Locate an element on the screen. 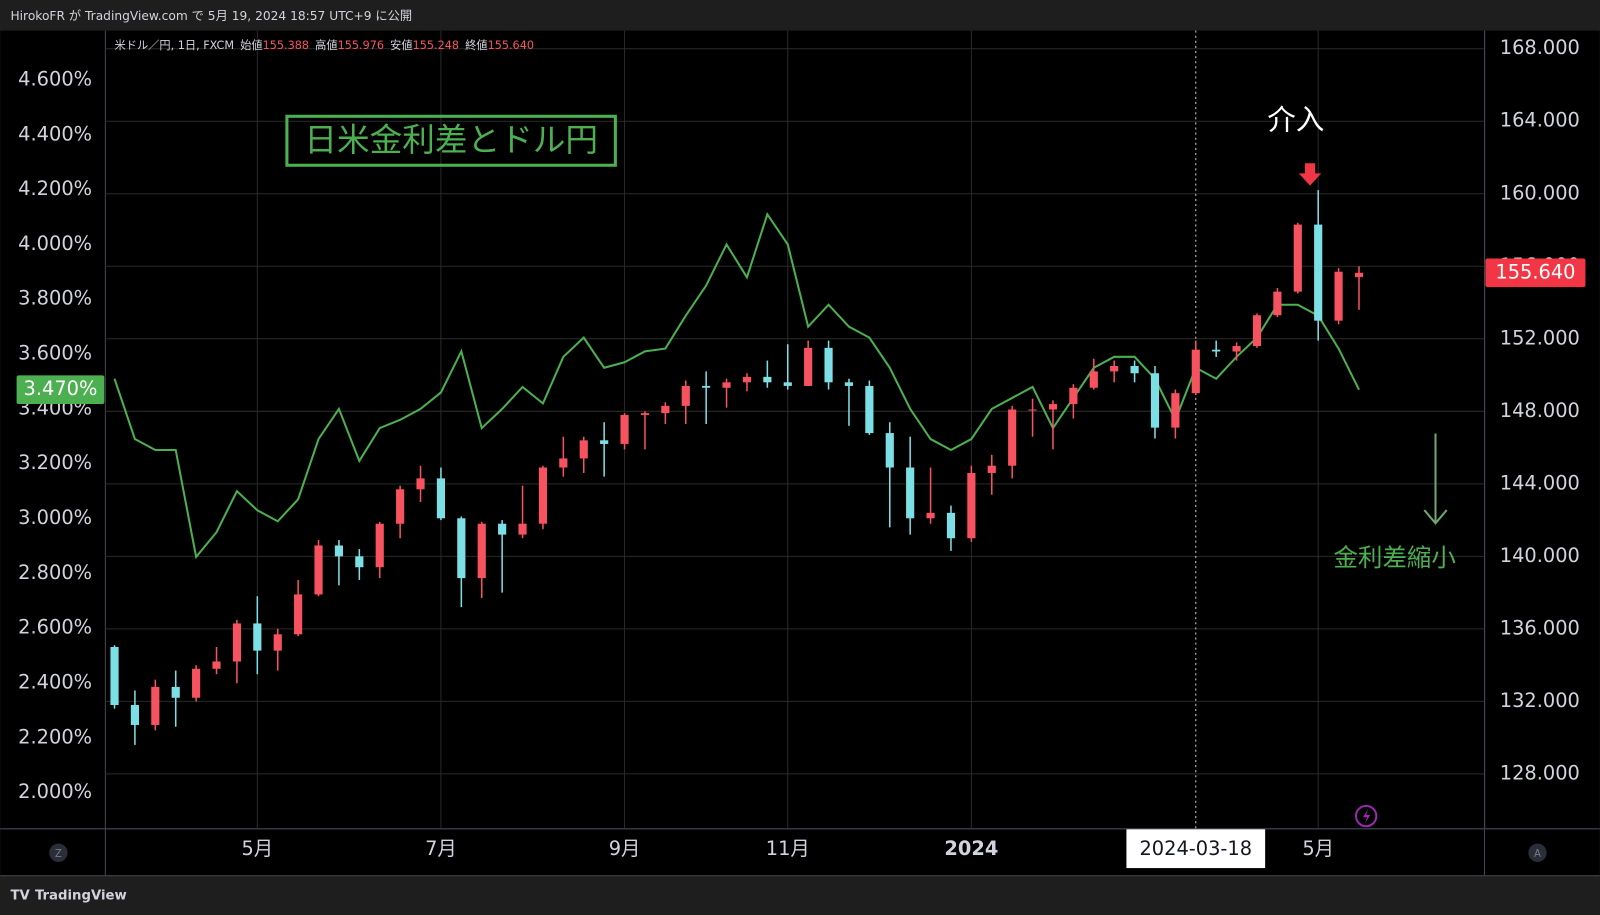 The image size is (1600, 915). last-value-label: 155.640 is located at coordinates (1535, 271).